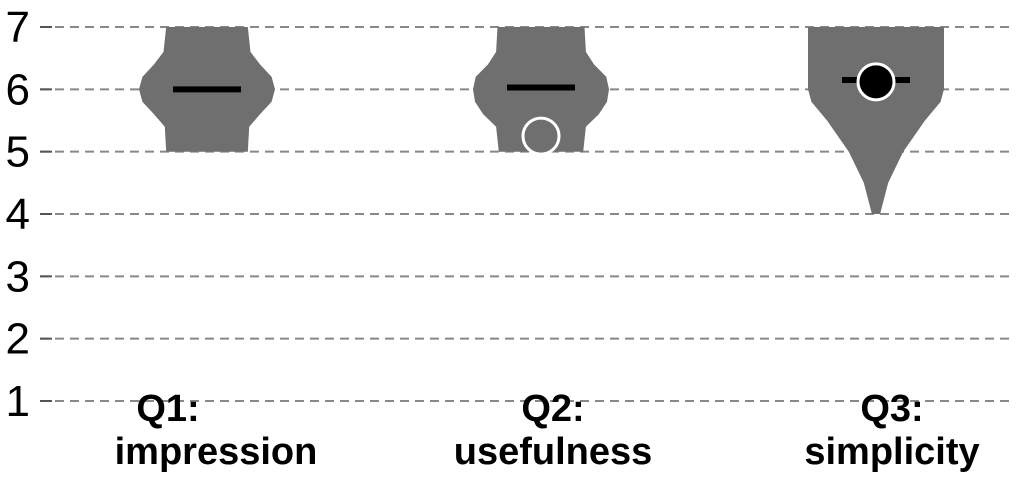  What do you see at coordinates (876, 82) in the screenshot?
I see `mean-marker-q3` at bounding box center [876, 82].